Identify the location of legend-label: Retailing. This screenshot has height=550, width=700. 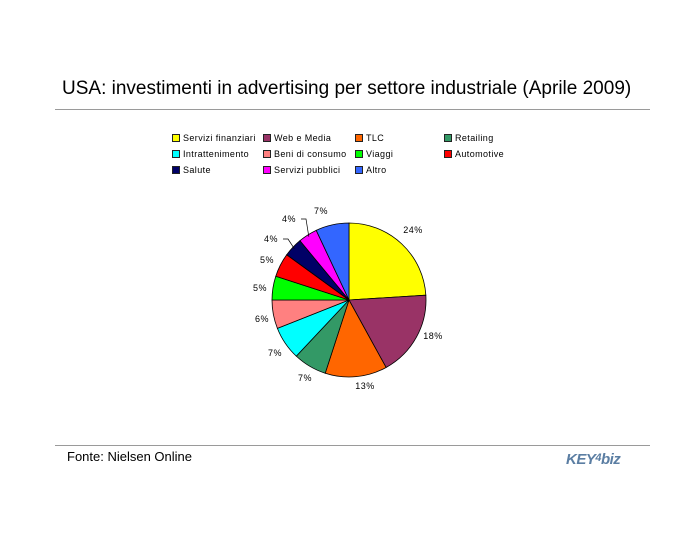
(474, 137).